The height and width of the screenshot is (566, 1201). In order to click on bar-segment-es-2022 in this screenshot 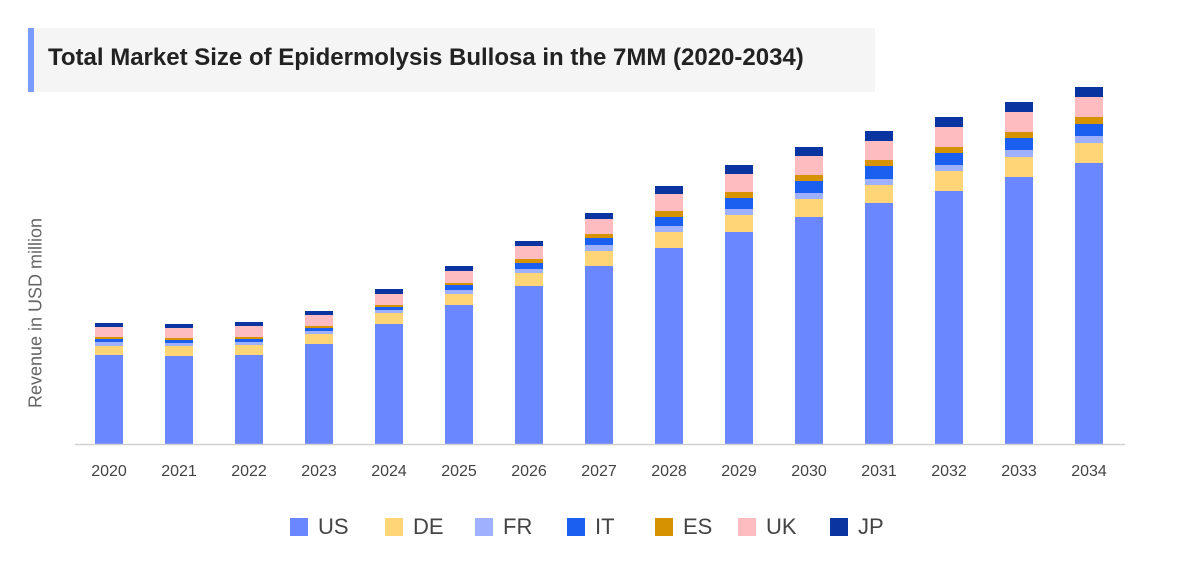, I will do `click(249, 338)`.